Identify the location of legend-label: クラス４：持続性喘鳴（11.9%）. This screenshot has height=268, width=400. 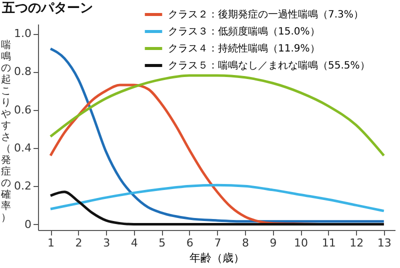
(244, 48).